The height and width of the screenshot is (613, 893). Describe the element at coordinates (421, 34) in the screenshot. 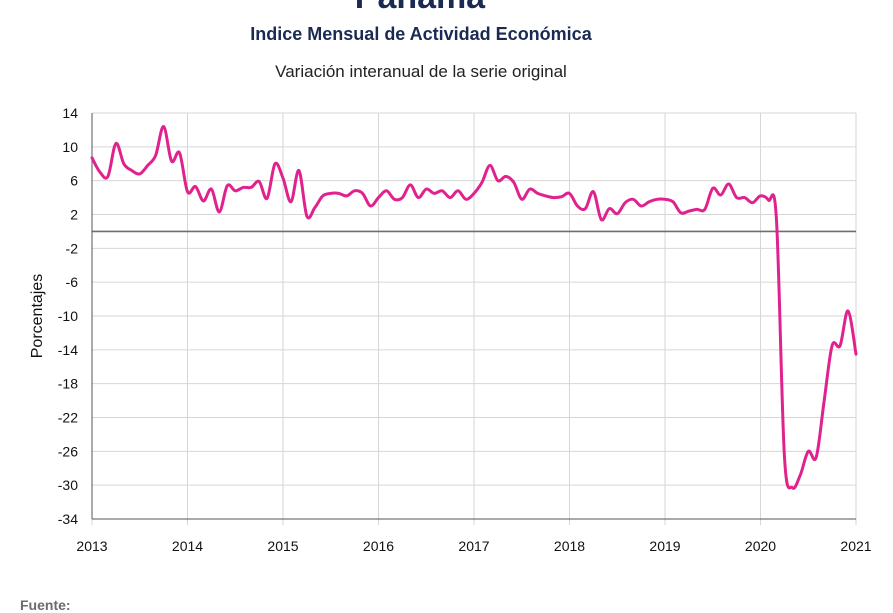

I see `chart-title: Indice Mensual de Actividad Económica` at that location.